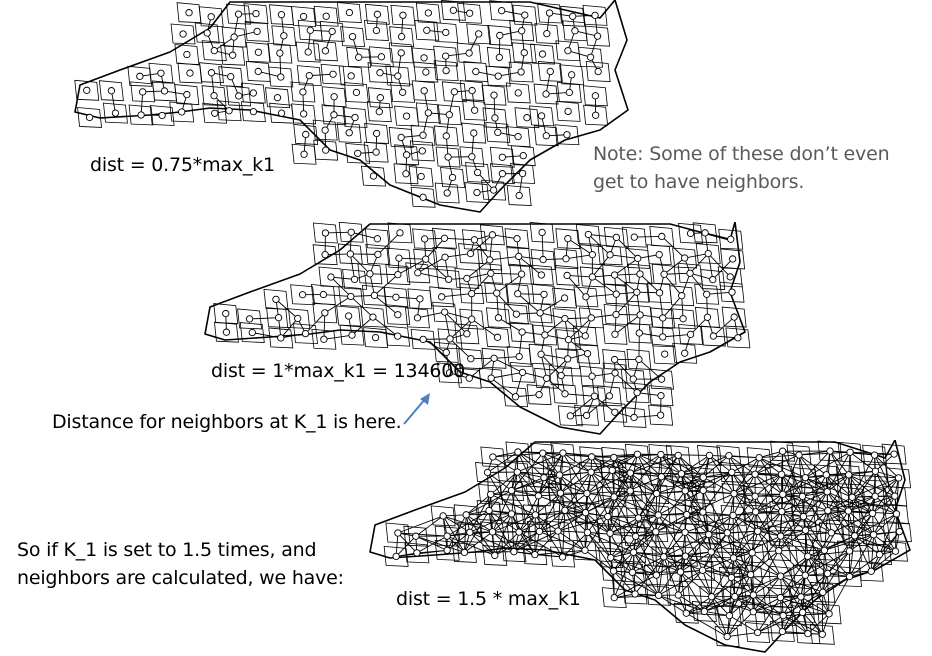  I want to click on dist-label-15: dist = 1.5 * max_k1, so click(488, 599).